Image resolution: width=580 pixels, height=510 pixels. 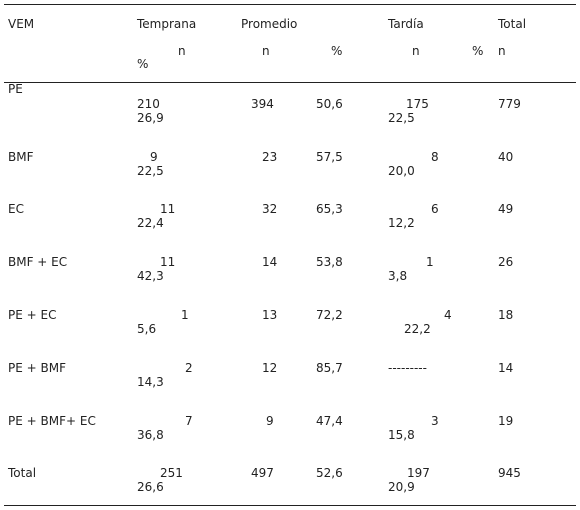 I want to click on temprana-n: 210, so click(x=148, y=104).